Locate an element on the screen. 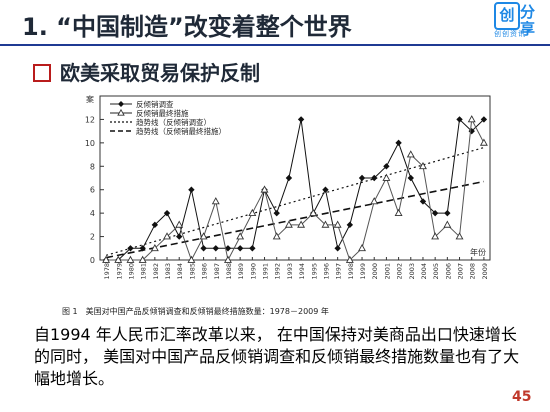 This screenshot has height=412, width=550. x-tick-label: 1995 is located at coordinates (314, 271).